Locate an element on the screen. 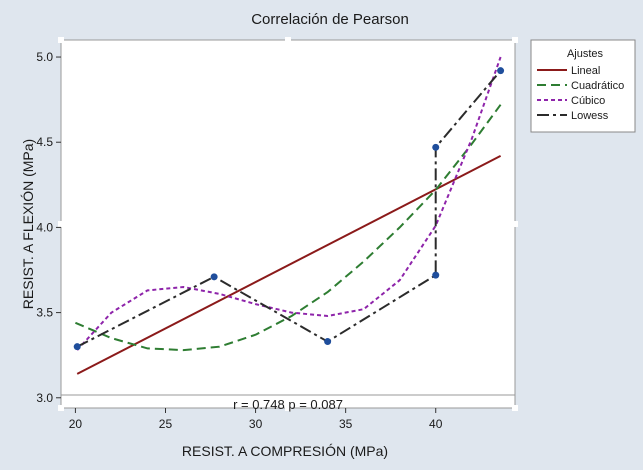 This screenshot has width=643, height=470. x-tick-label: 30 is located at coordinates (256, 424).